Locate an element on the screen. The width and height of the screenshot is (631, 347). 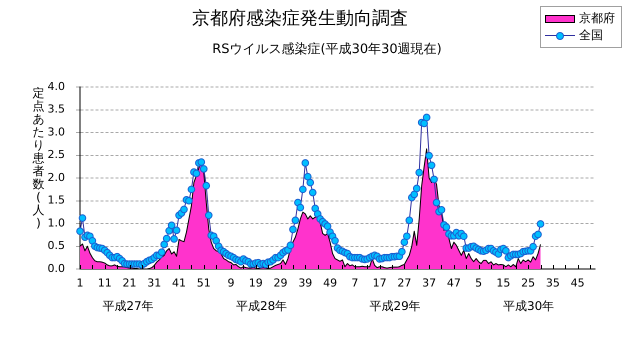
y-tick-label: 3.0 is located at coordinates (56, 131).